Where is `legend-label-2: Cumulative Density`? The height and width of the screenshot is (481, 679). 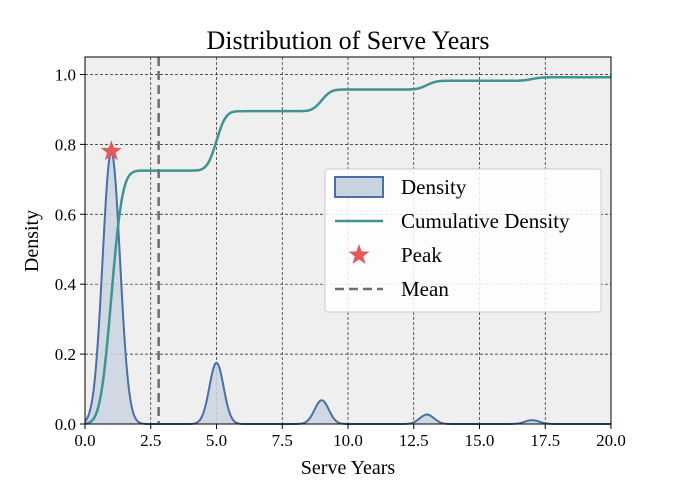 legend-label-2: Cumulative Density is located at coordinates (485, 221).